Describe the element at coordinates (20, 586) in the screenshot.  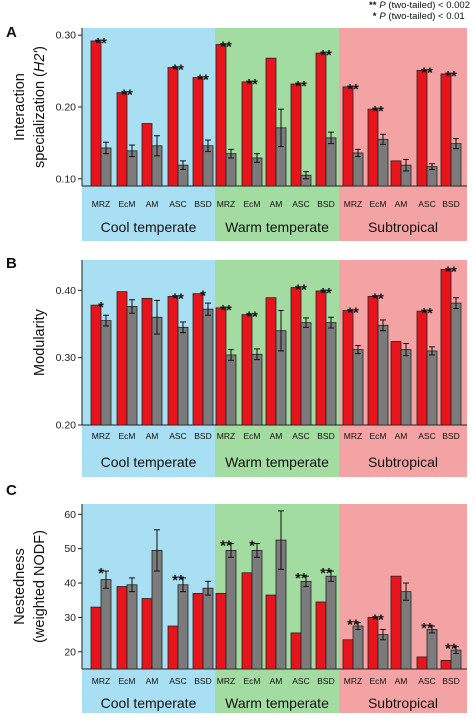
I see `y-axis-title-line-1: Nestedness` at that location.